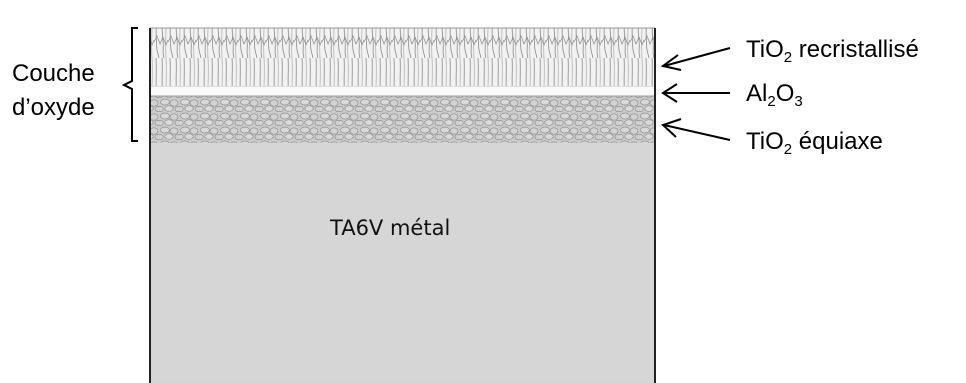 Image resolution: width=966 pixels, height=383 pixels. Describe the element at coordinates (402, 119) in the screenshot. I see `tio2-equiaxe-layer` at that location.